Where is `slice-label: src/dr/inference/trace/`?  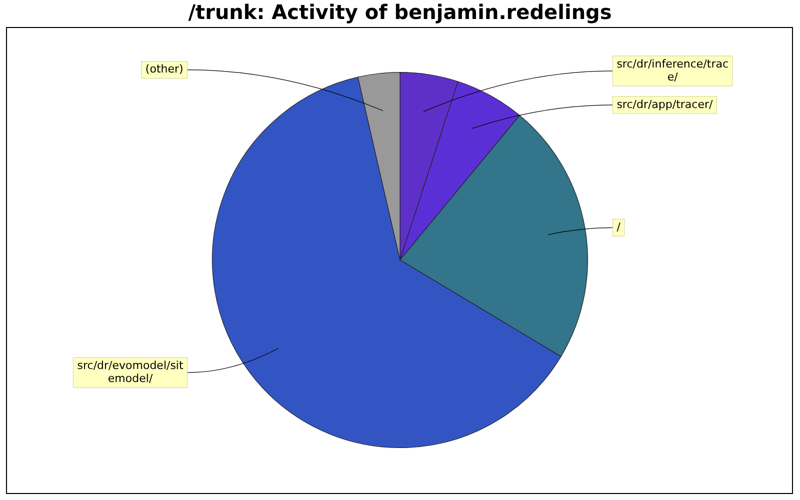 slice-label: src/dr/inference/trace/ is located at coordinates (672, 70).